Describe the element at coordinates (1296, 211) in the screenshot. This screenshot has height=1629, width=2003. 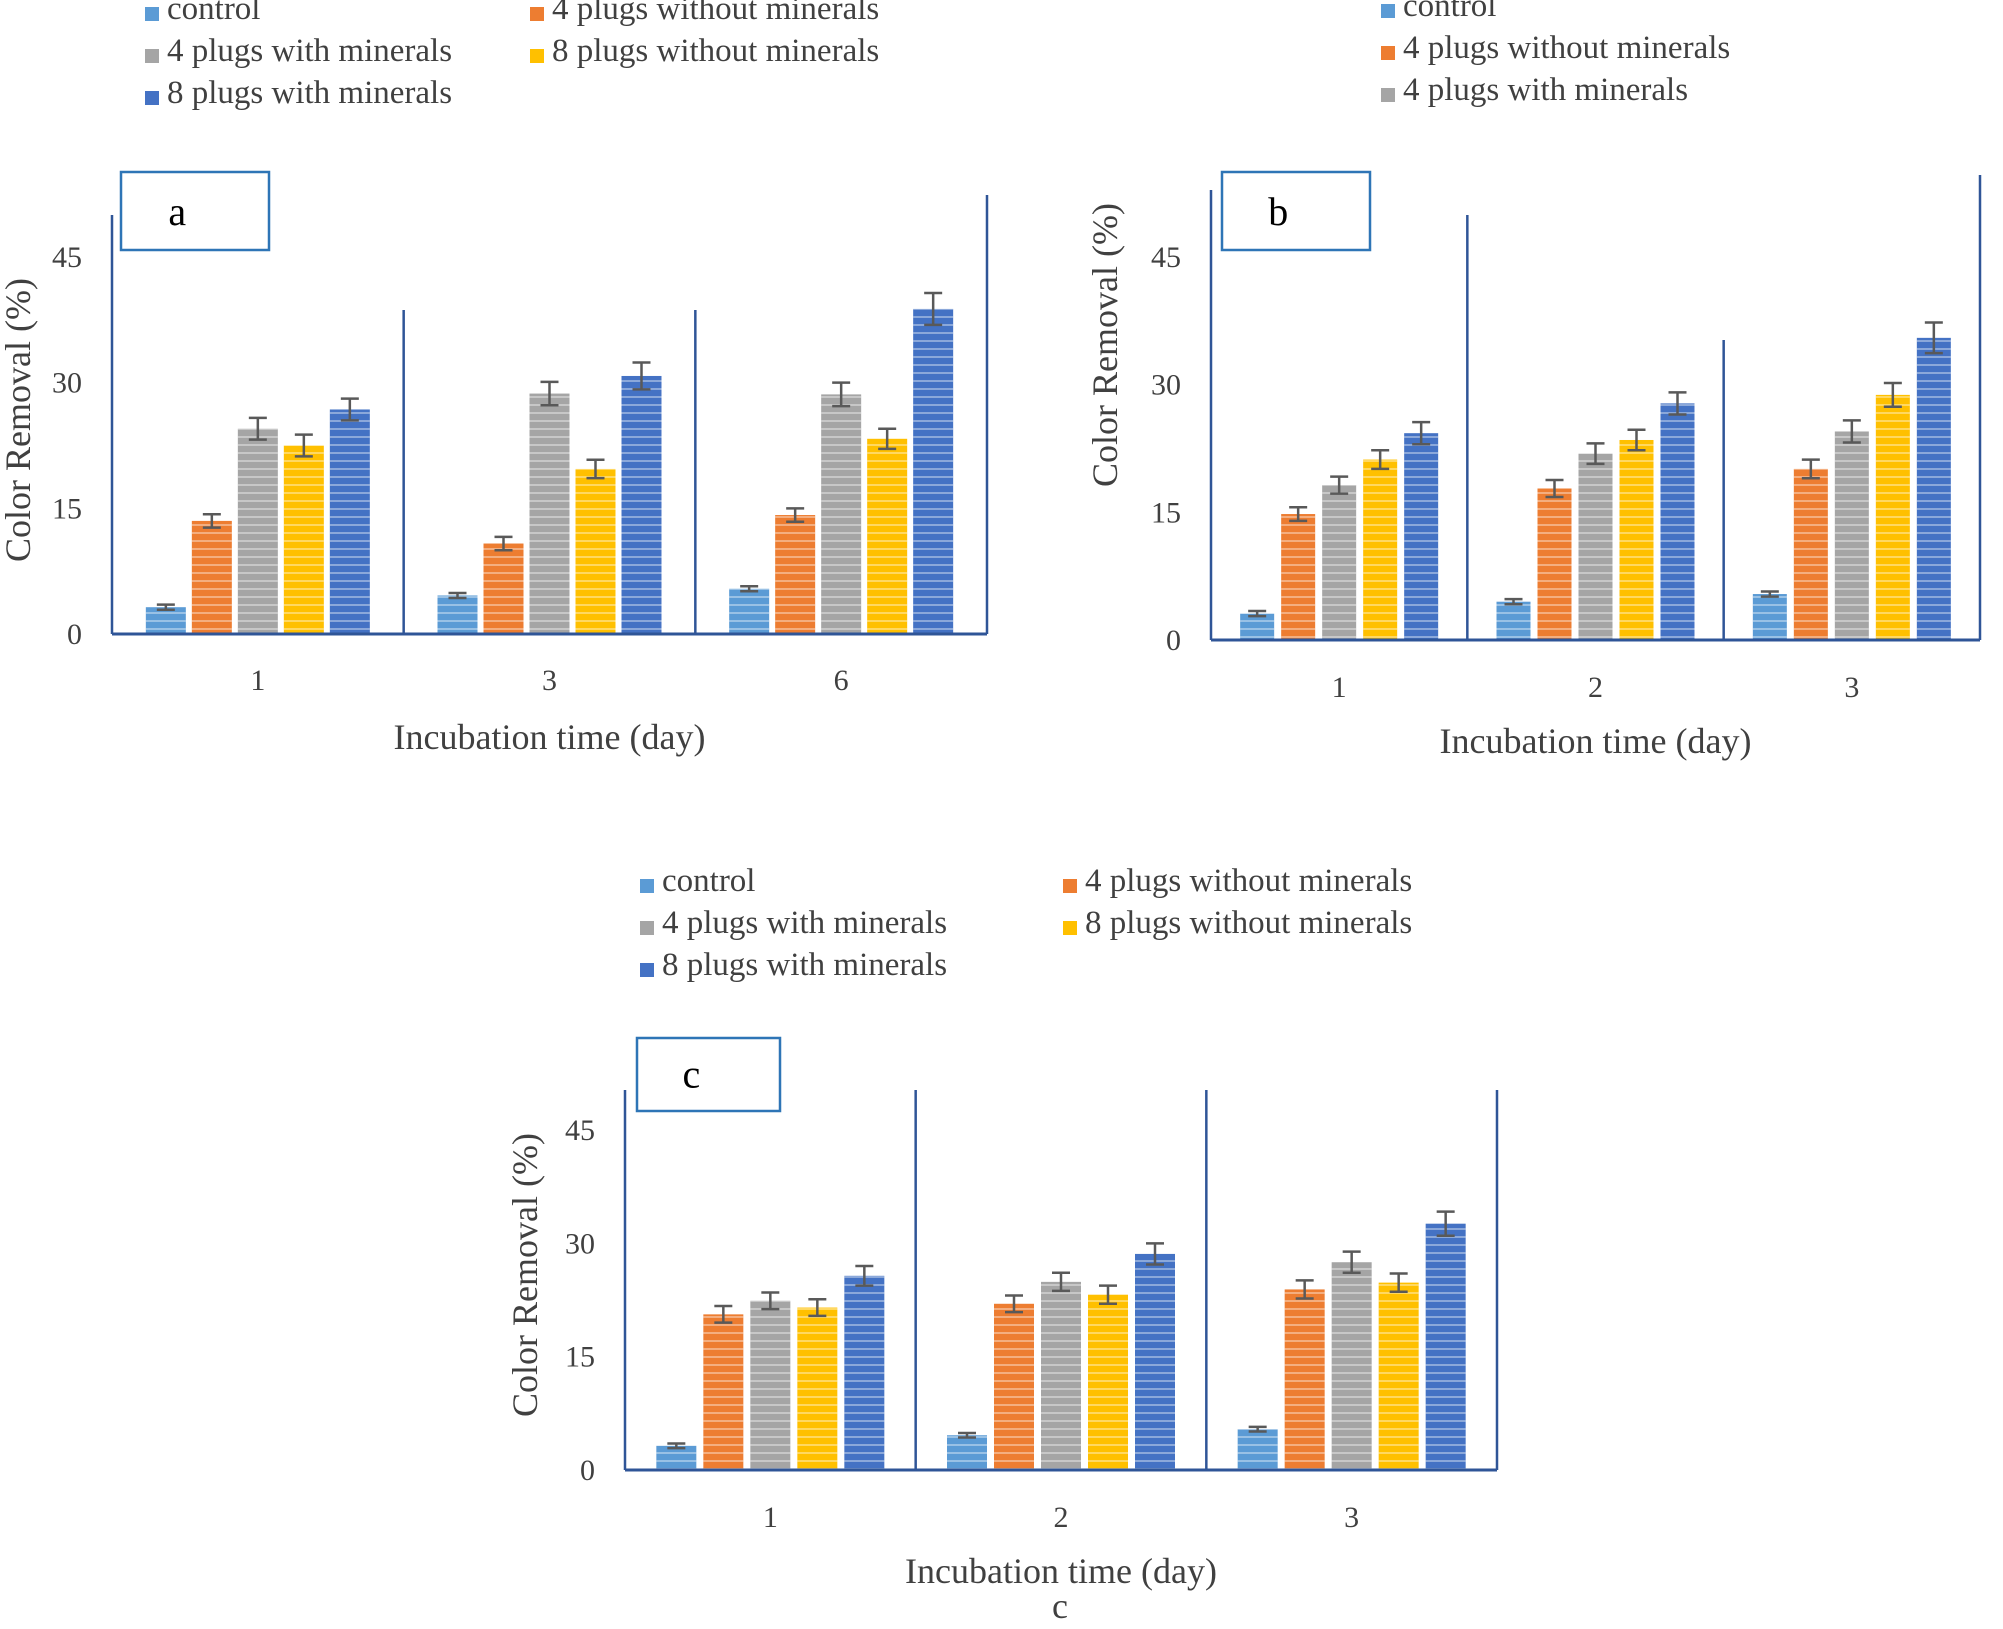
I see `panel-b-label-box: b` at that location.